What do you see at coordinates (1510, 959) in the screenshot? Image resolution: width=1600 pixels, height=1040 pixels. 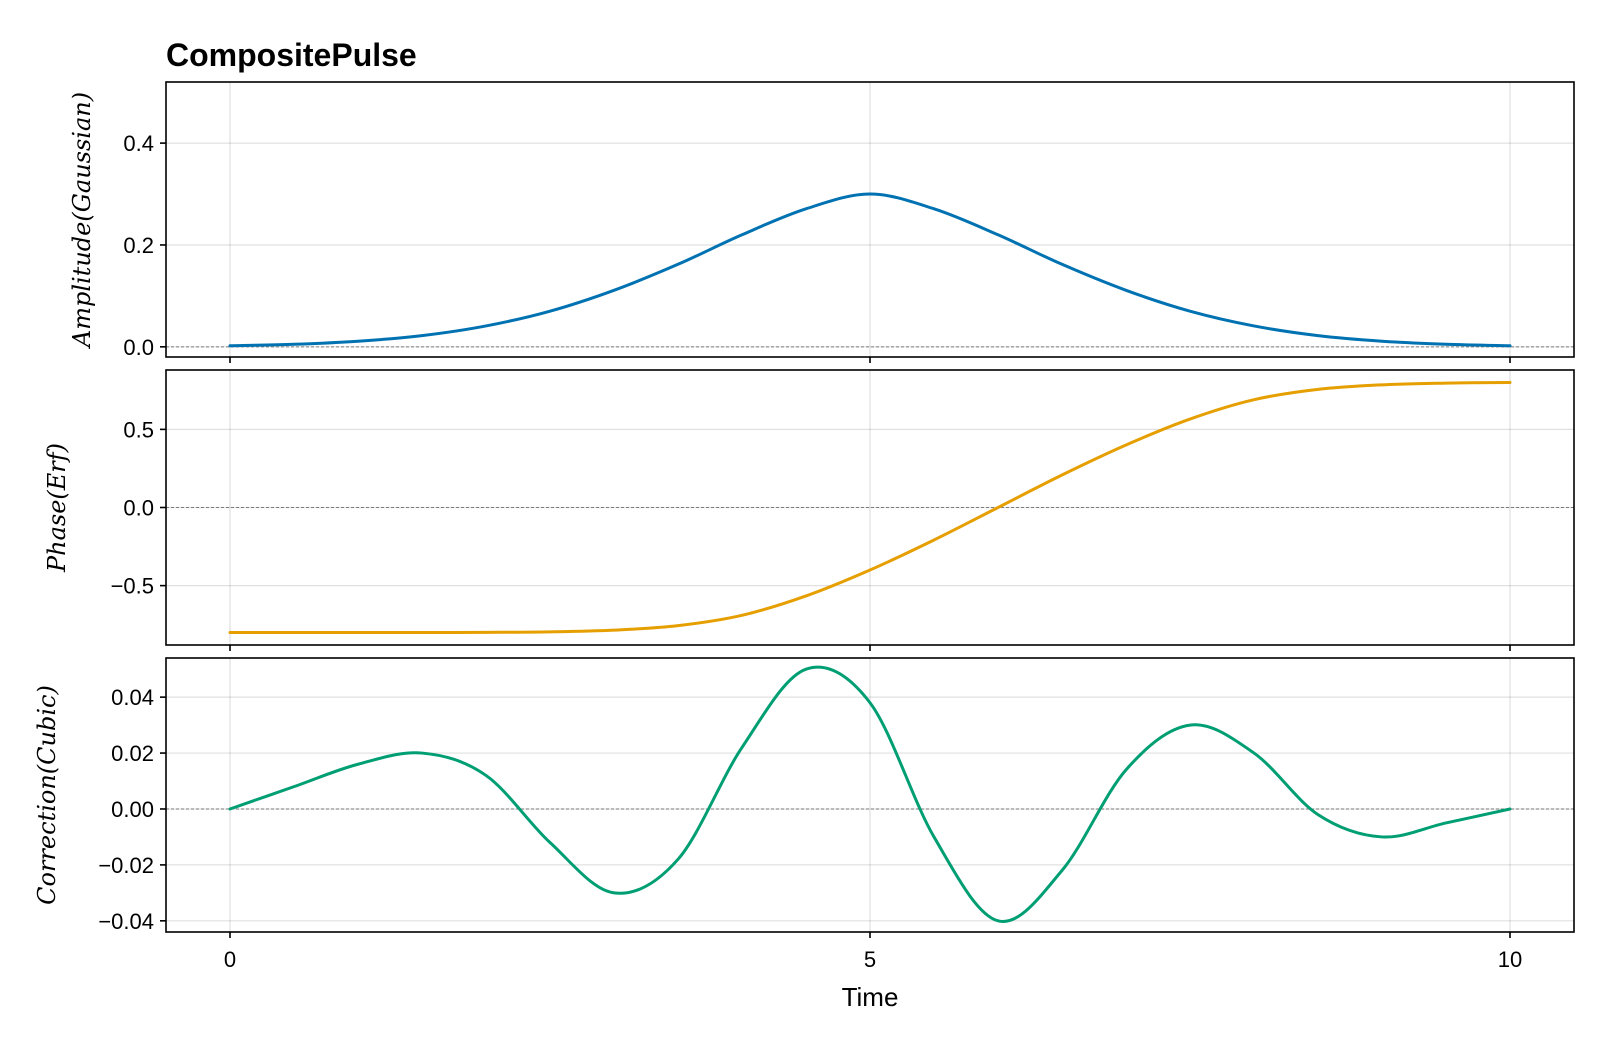 I see `x-tick-label: 10` at bounding box center [1510, 959].